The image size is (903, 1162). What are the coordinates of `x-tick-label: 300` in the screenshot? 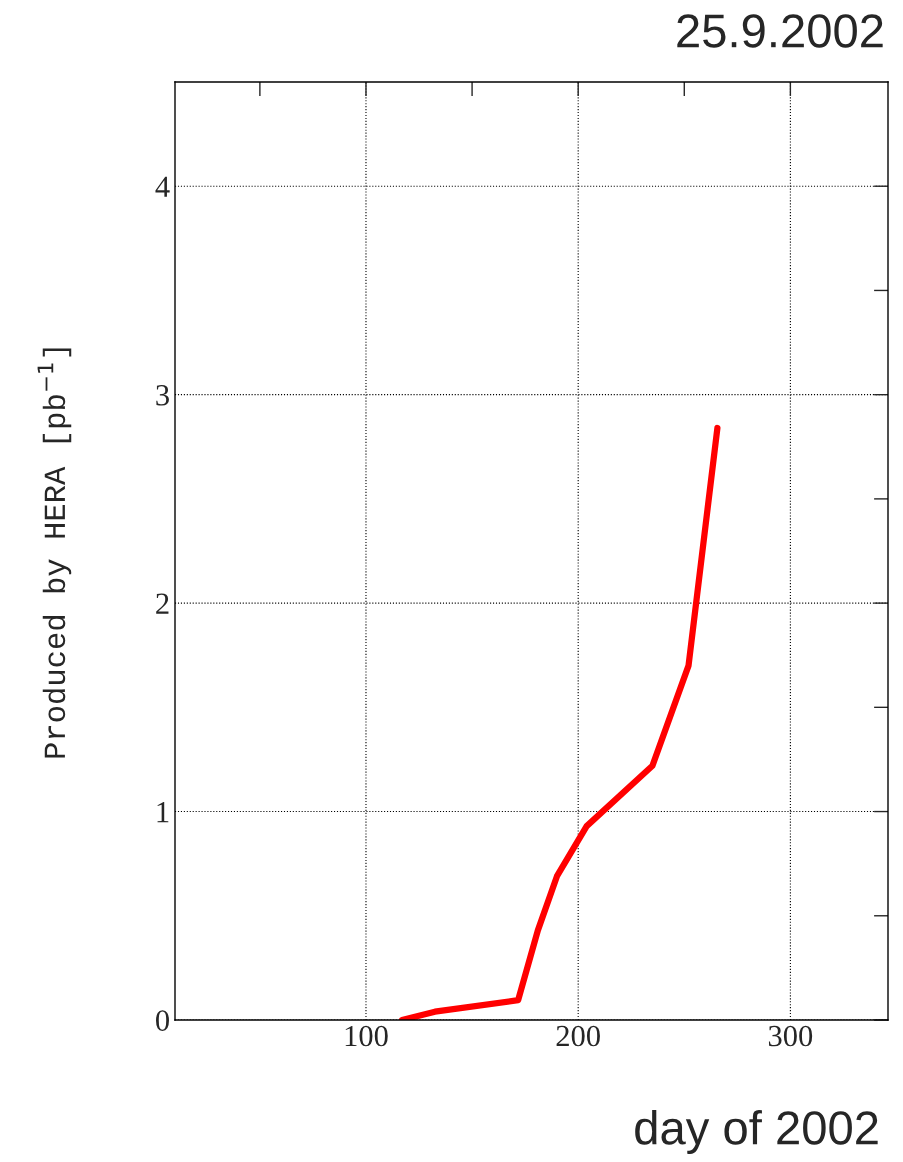 It's located at (790, 1036).